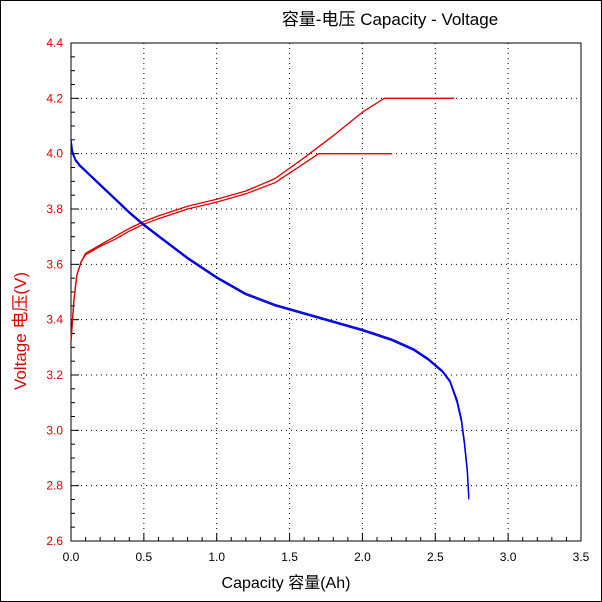  What do you see at coordinates (20, 331) in the screenshot?
I see `y-axis-label: Voltage 电压(V)` at bounding box center [20, 331].